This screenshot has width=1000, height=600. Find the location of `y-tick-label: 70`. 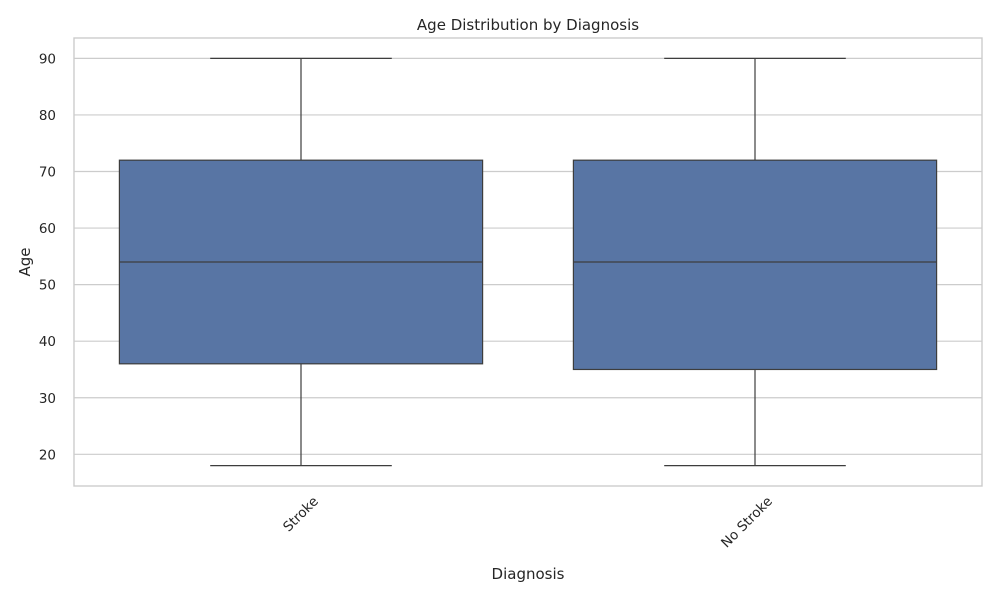

y-tick-label: 70 is located at coordinates (47, 172).